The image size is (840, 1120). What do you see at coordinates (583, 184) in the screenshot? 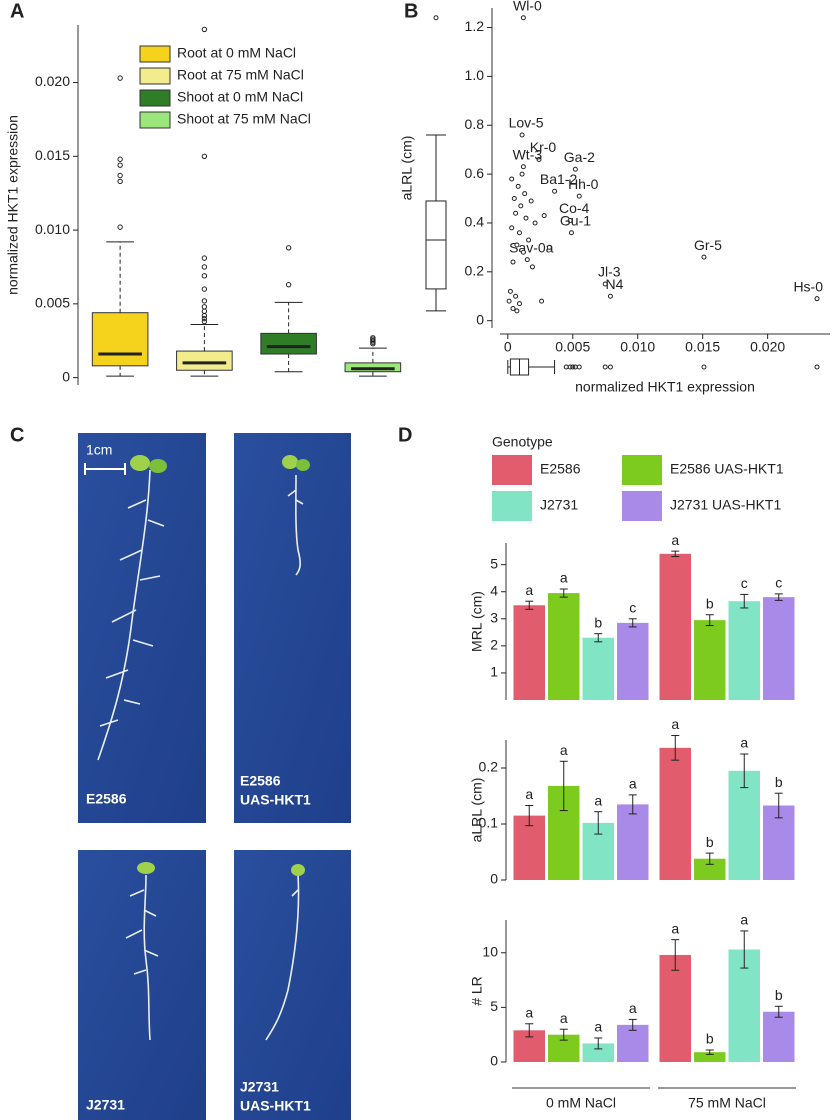
I see `point-label: Hh-0` at bounding box center [583, 184].